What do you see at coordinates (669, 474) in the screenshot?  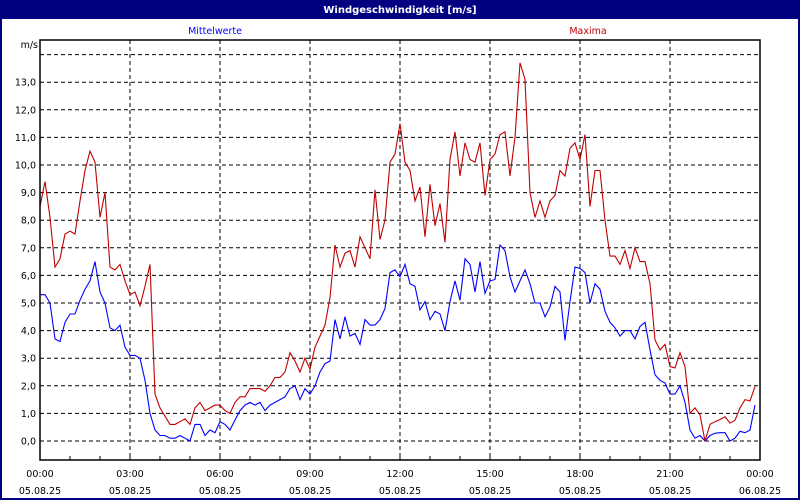 I see `x-tick-time: 21:00` at bounding box center [669, 474].